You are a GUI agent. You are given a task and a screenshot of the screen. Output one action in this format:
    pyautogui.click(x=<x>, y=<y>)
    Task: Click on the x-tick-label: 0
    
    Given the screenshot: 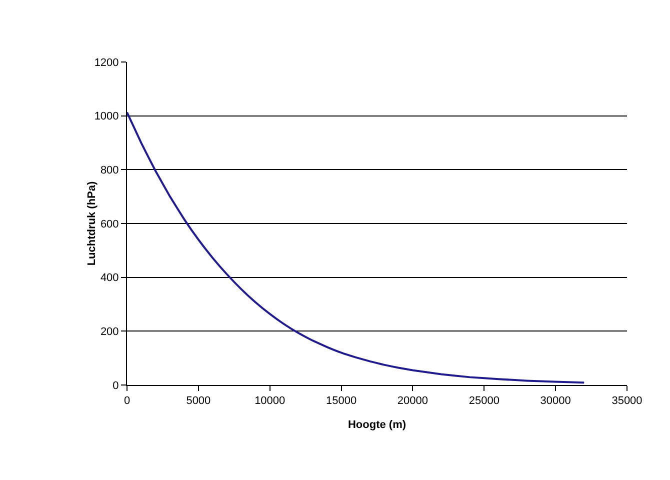 What is the action you would take?
    pyautogui.click(x=127, y=401)
    